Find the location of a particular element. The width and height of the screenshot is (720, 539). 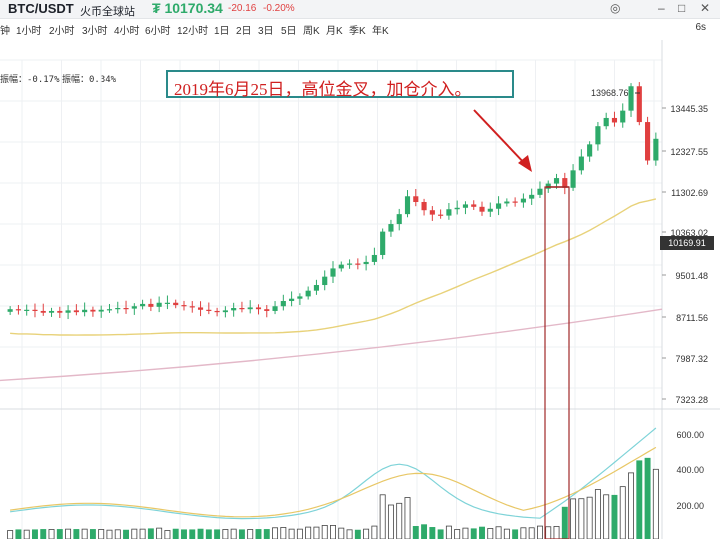

interval-1h: 1小时 is located at coordinates (29, 31).